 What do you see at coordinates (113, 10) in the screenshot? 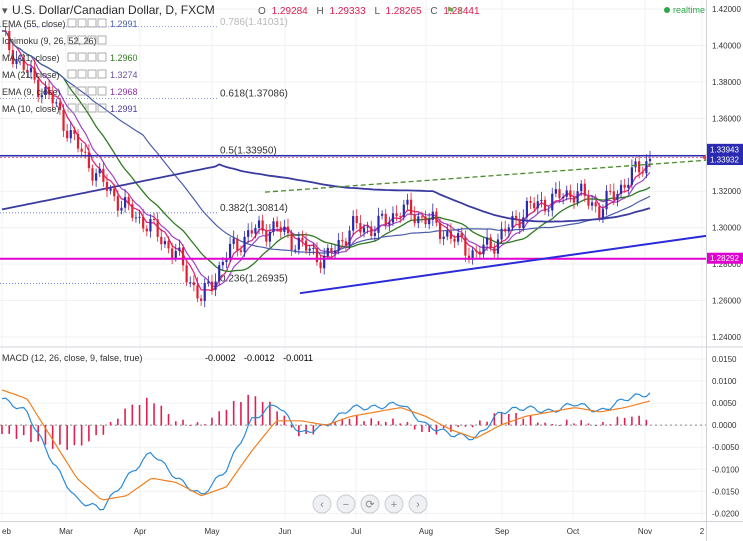
I see `symbol-title: U.S. Dollar/Canadian Dollar, D, FXCM` at bounding box center [113, 10].